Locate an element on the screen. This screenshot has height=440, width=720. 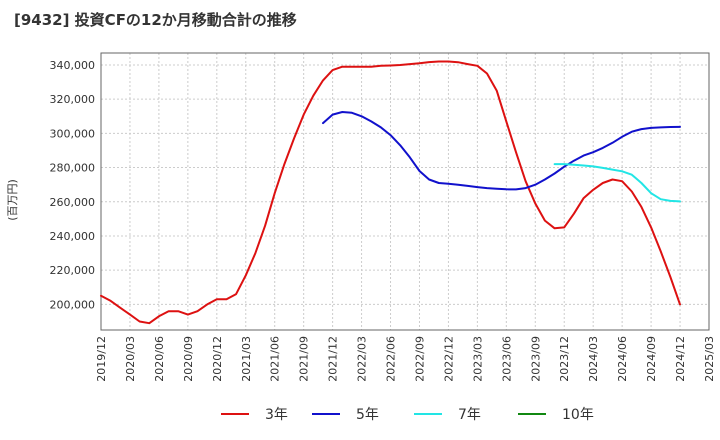
x-tick-label: 2020/06 is located at coordinates (159, 359).